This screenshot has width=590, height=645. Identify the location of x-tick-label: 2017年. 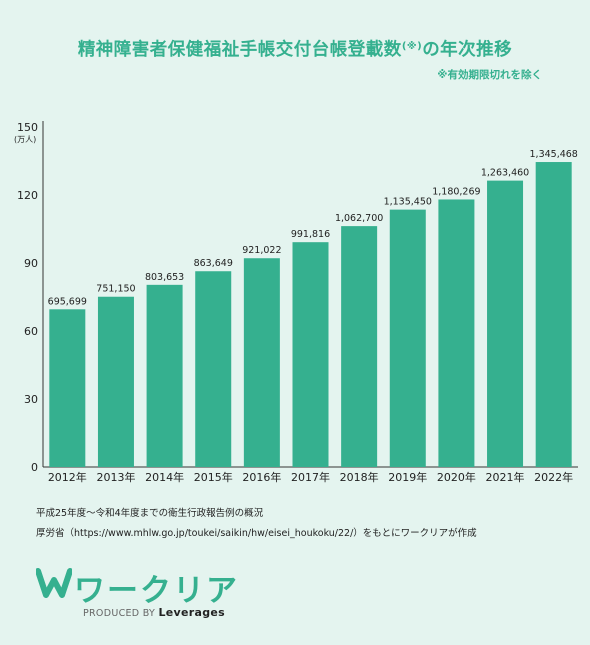
(310, 477).